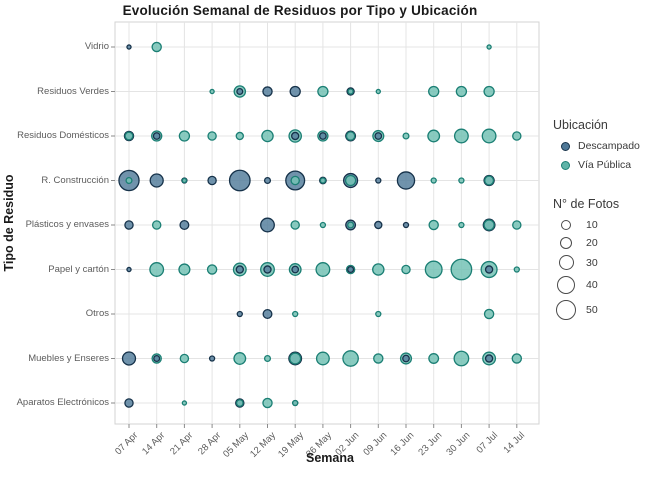 The width and height of the screenshot is (645, 480). What do you see at coordinates (75, 180) in the screenshot?
I see `y-tick-label: R. Construcción` at bounding box center [75, 180].